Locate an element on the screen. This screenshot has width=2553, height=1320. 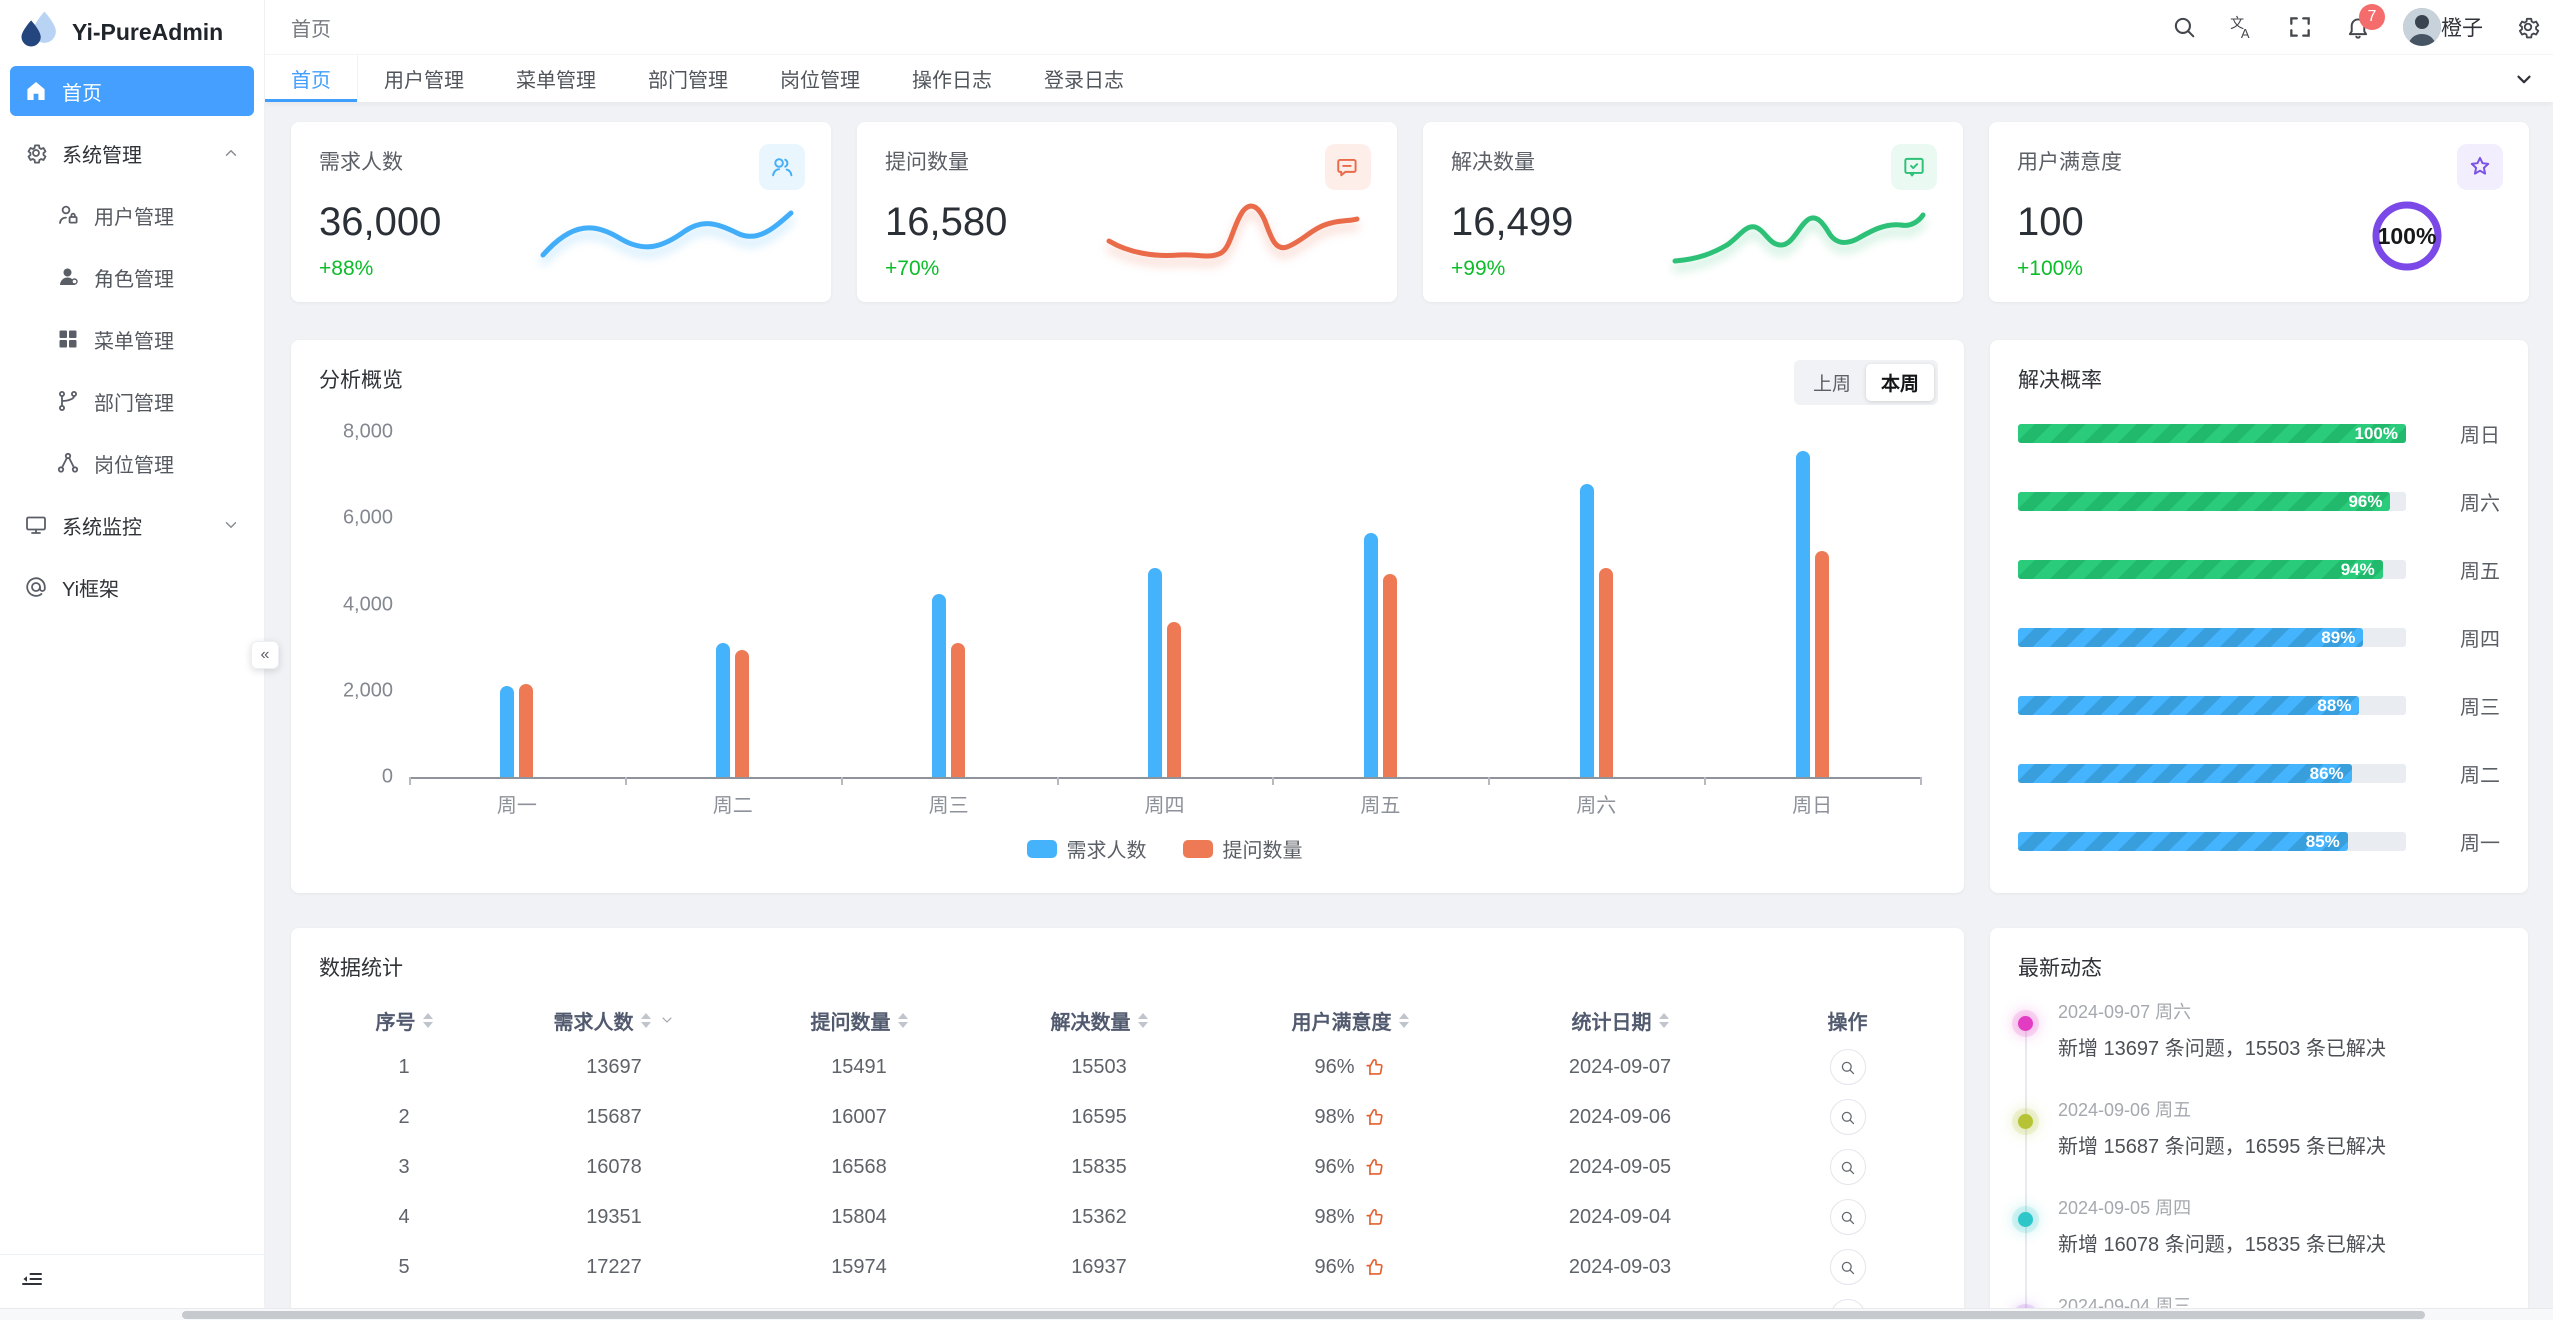
table-header-cell-操作: 操作 is located at coordinates (1848, 1020).